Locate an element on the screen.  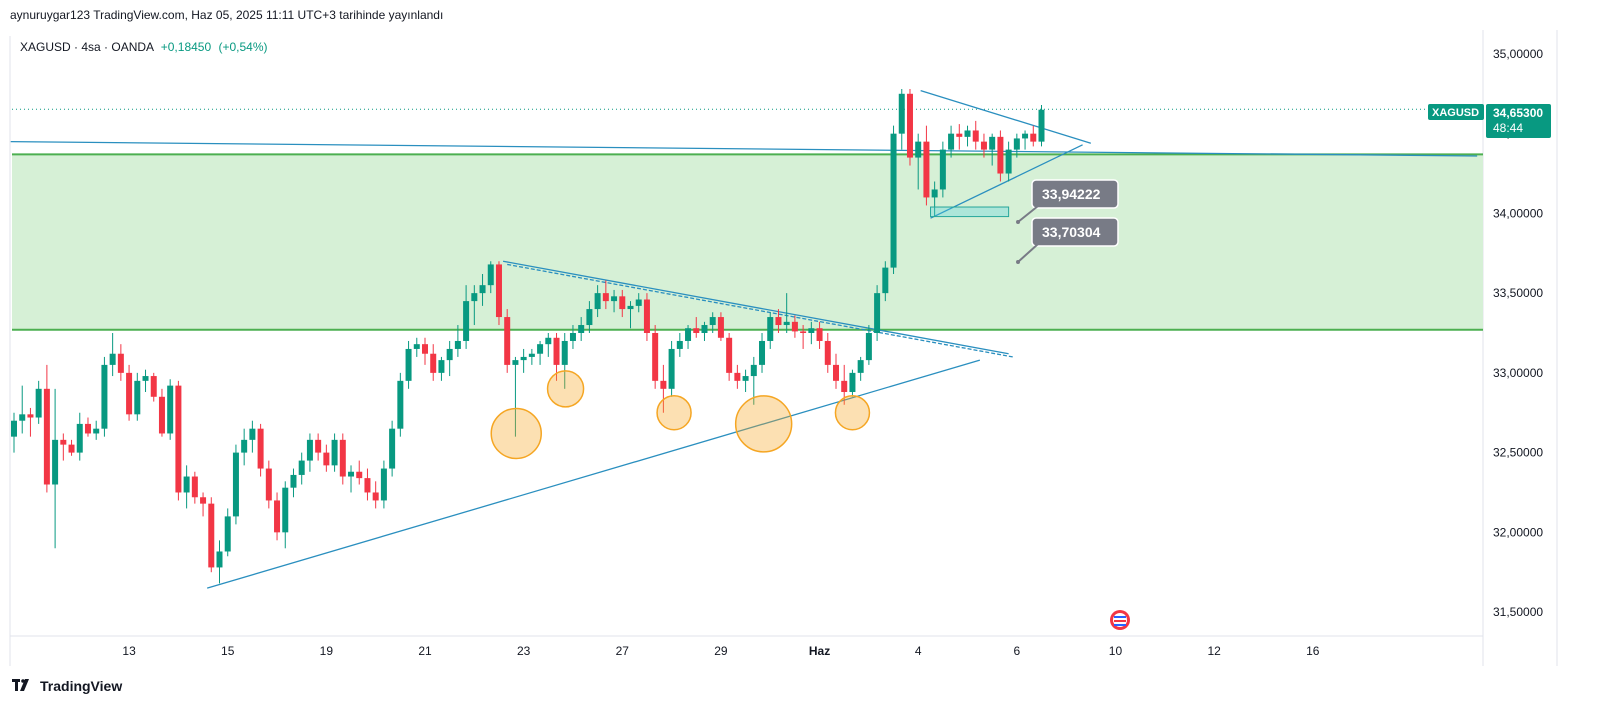
price-callout-pointer is located at coordinates (1028, 253).